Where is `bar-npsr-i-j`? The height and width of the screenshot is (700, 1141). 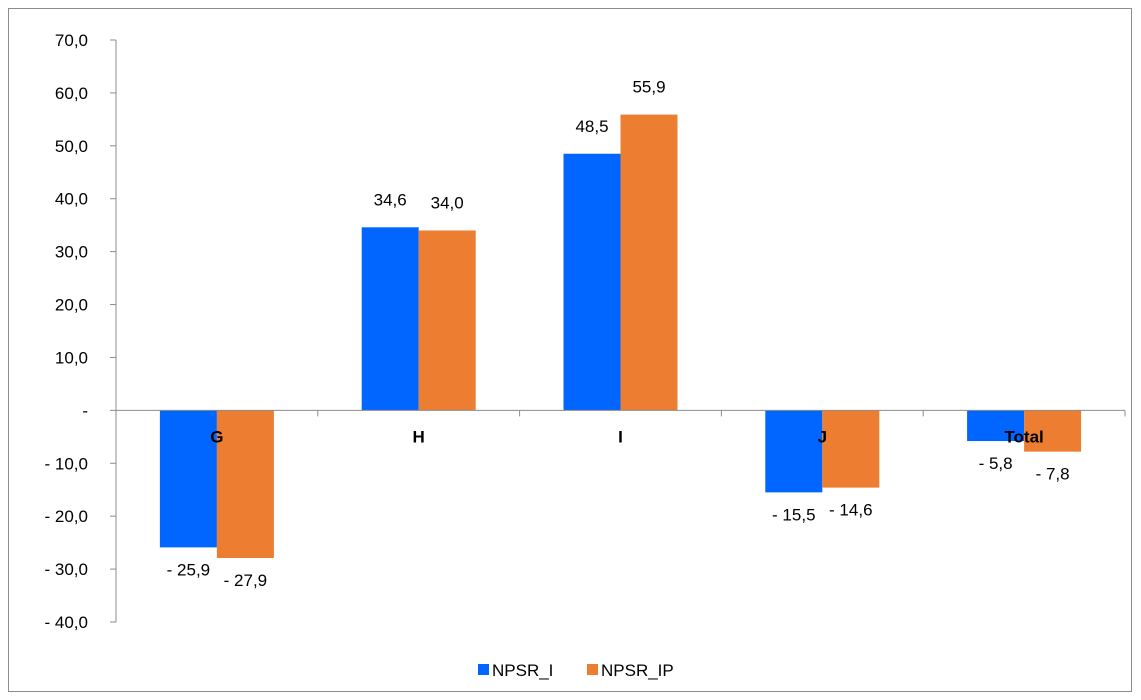
bar-npsr-i-j is located at coordinates (794, 451).